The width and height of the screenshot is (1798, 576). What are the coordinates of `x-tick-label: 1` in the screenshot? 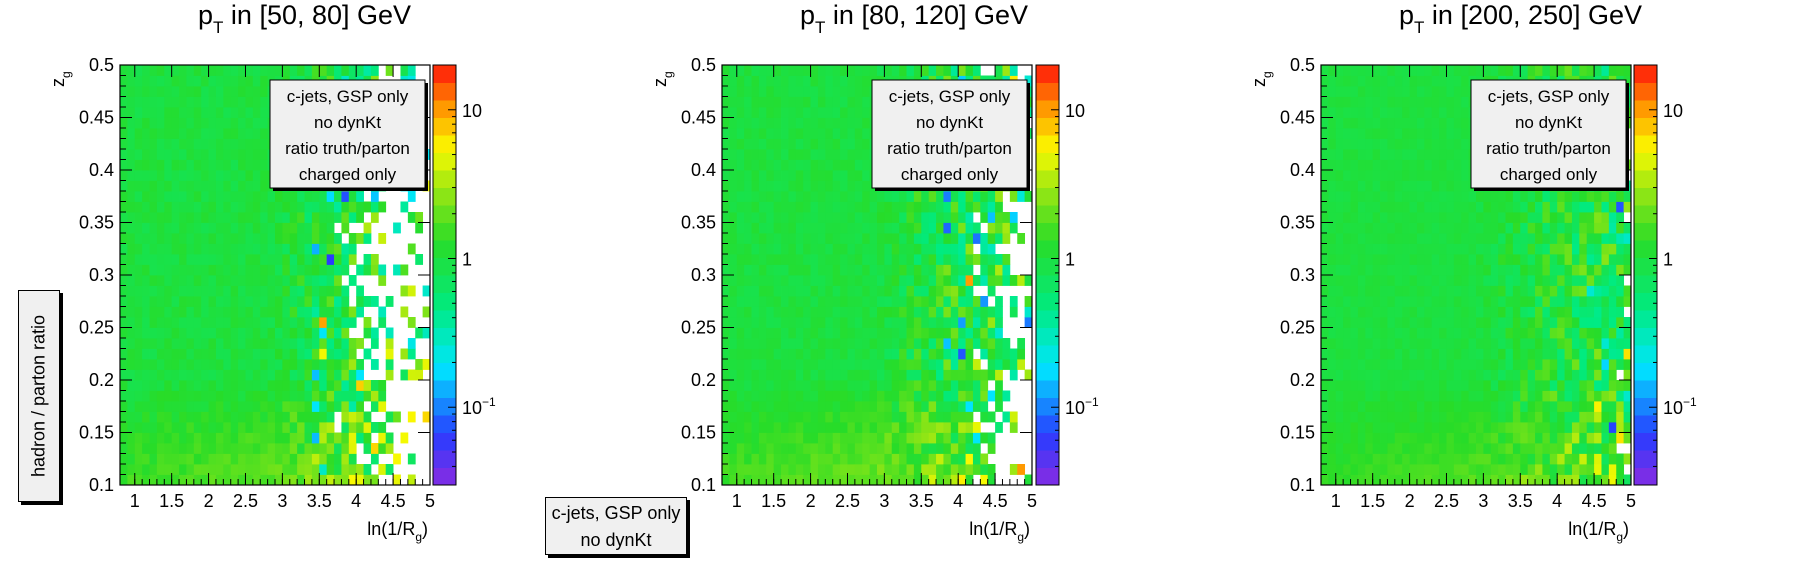 It's located at (135, 501).